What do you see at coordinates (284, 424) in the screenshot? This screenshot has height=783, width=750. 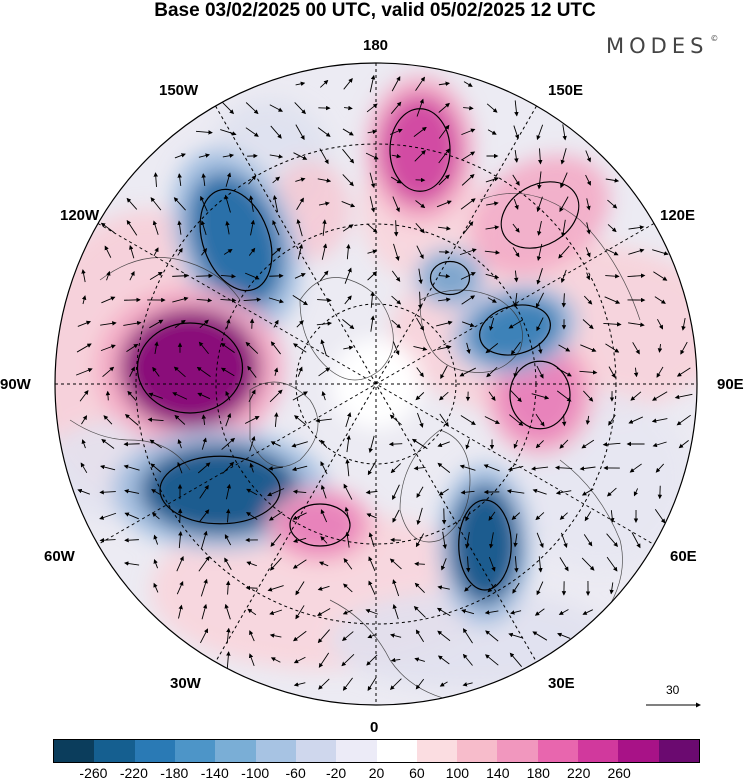 I see `coastline` at bounding box center [284, 424].